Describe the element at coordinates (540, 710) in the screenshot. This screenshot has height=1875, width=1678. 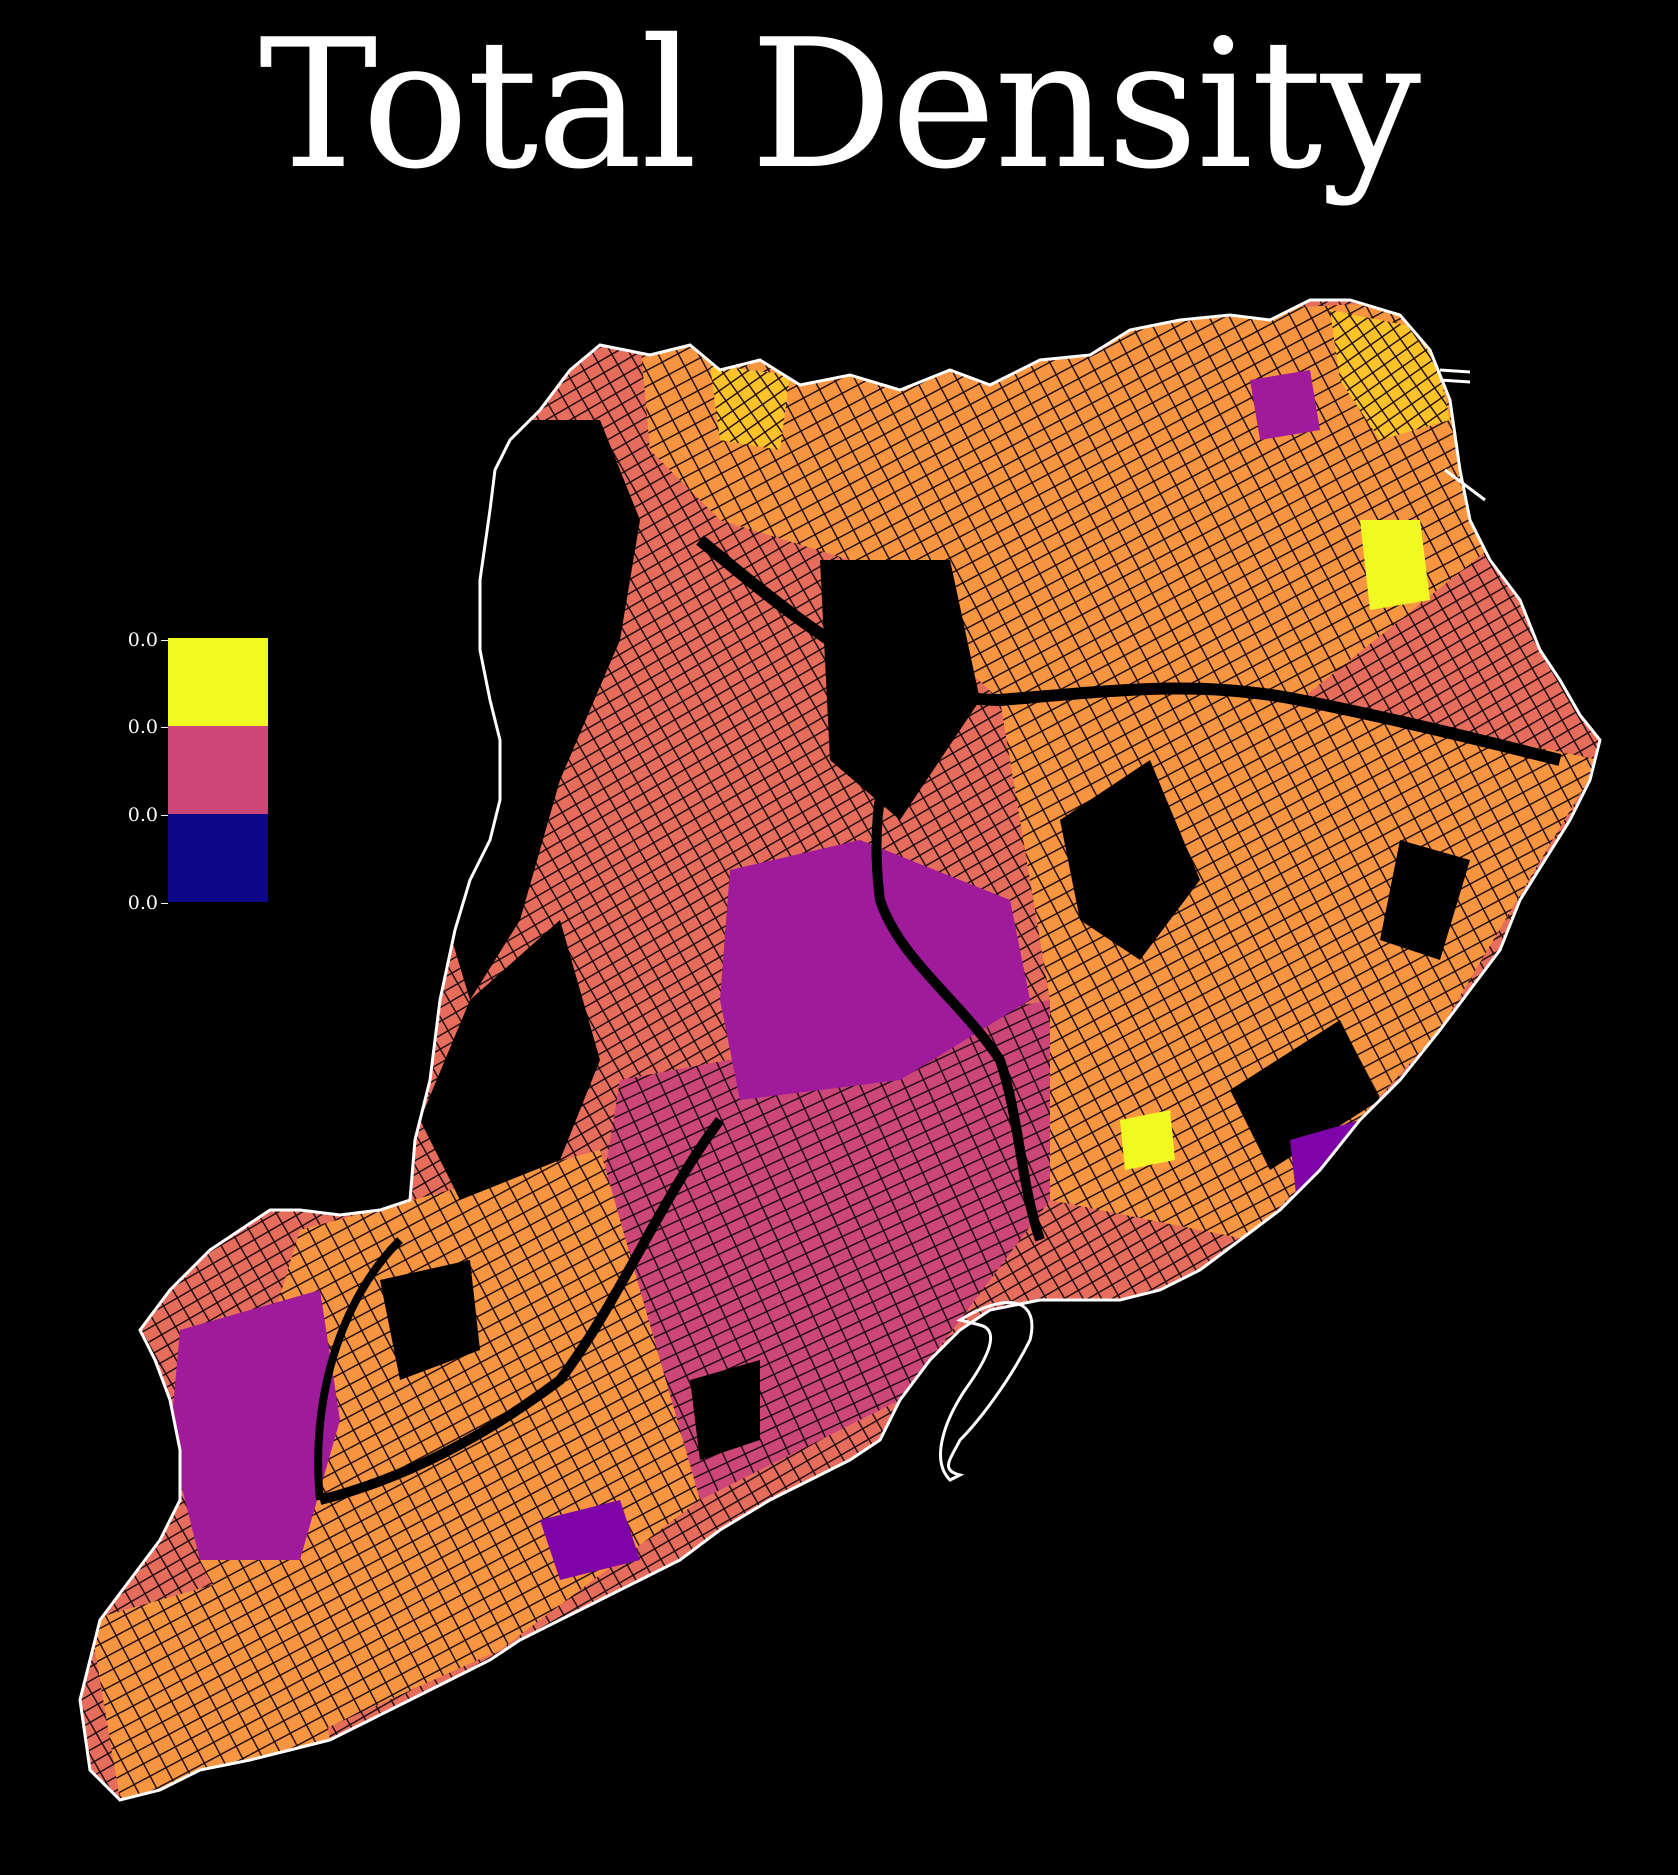
I see `western-parkland` at that location.